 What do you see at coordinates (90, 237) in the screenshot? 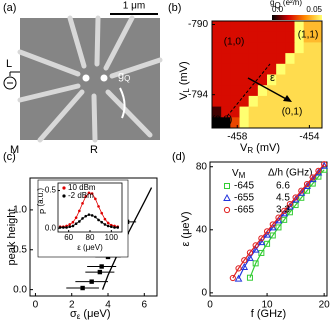
I see `inset-x-tick-label: 80` at bounding box center [90, 237].